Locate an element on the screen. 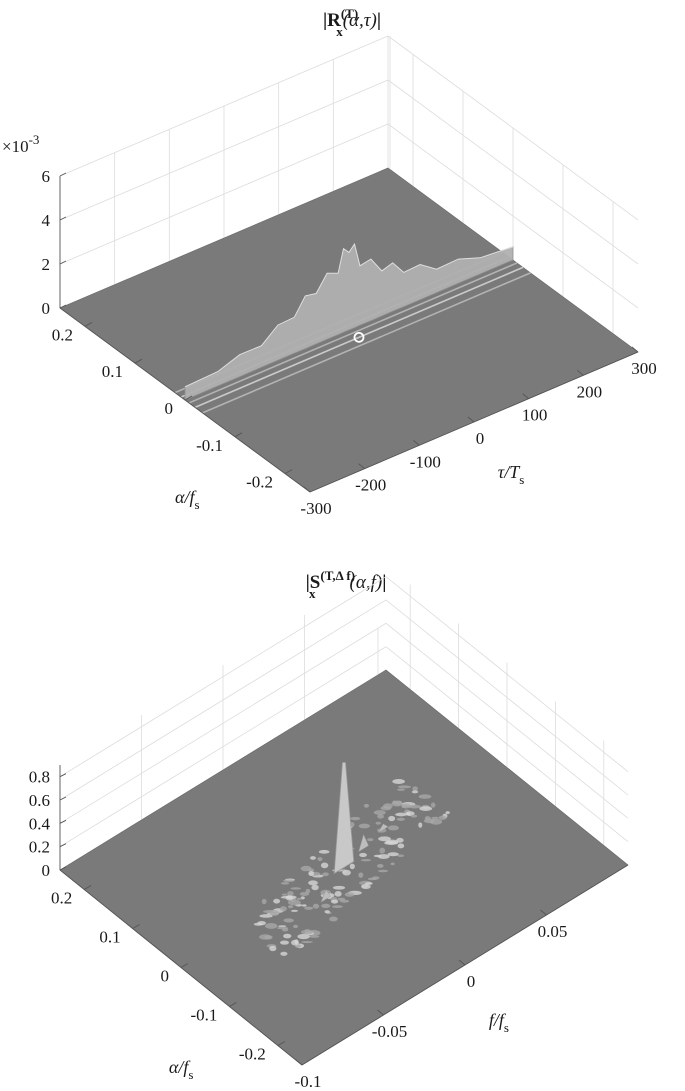  x-tick-label: 300 is located at coordinates (644, 368).